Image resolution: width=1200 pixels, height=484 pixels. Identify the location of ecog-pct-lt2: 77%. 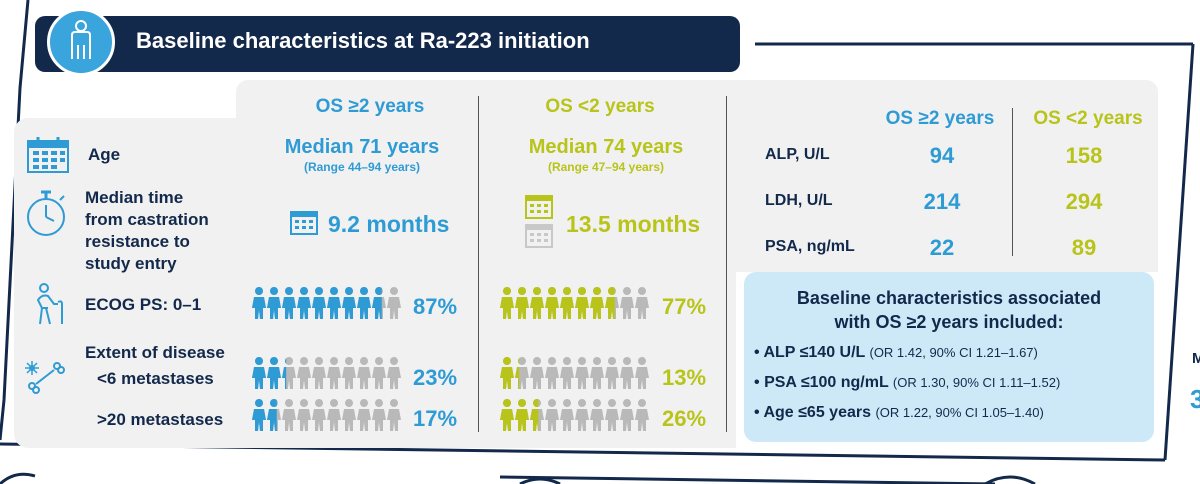
(684, 306).